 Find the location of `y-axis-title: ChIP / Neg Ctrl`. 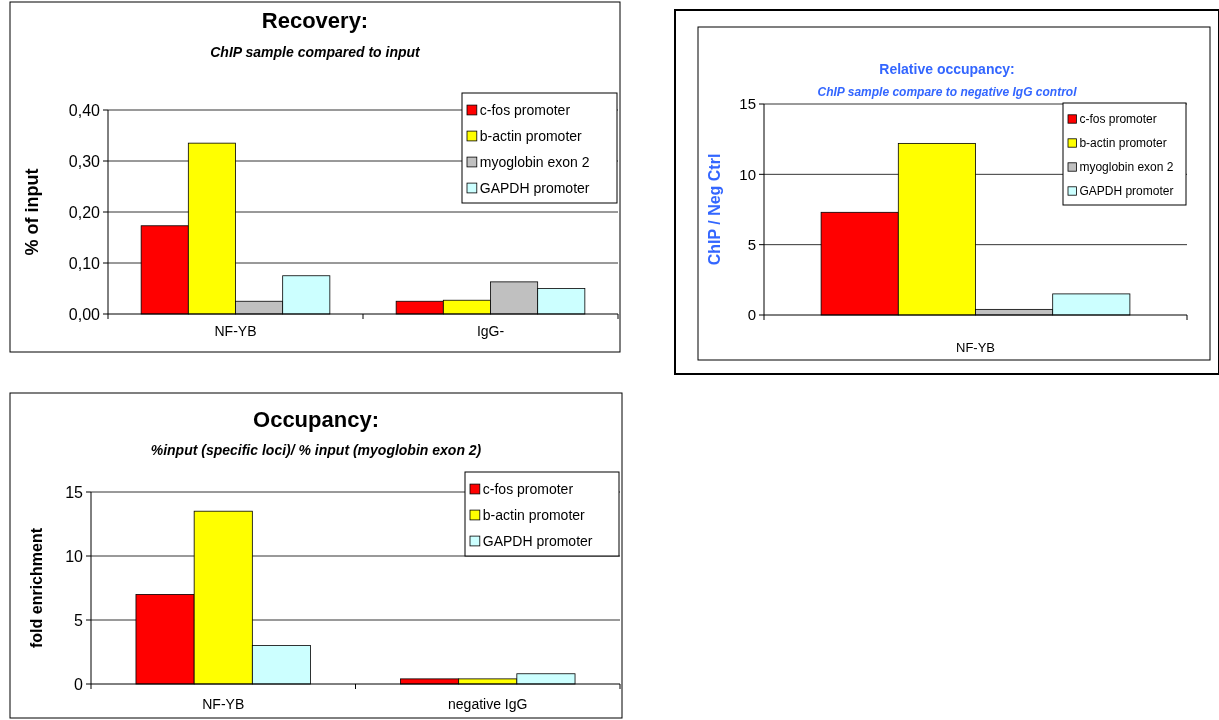

y-axis-title: ChIP / Neg Ctrl is located at coordinates (714, 209).